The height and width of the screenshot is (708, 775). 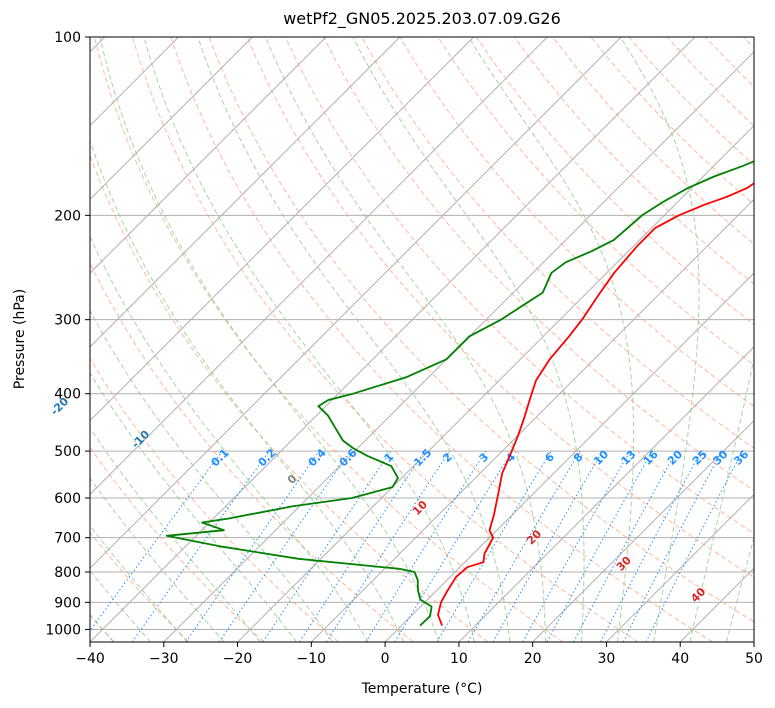 What do you see at coordinates (238, 659) in the screenshot?
I see `x-tick-label: −20` at bounding box center [238, 659].